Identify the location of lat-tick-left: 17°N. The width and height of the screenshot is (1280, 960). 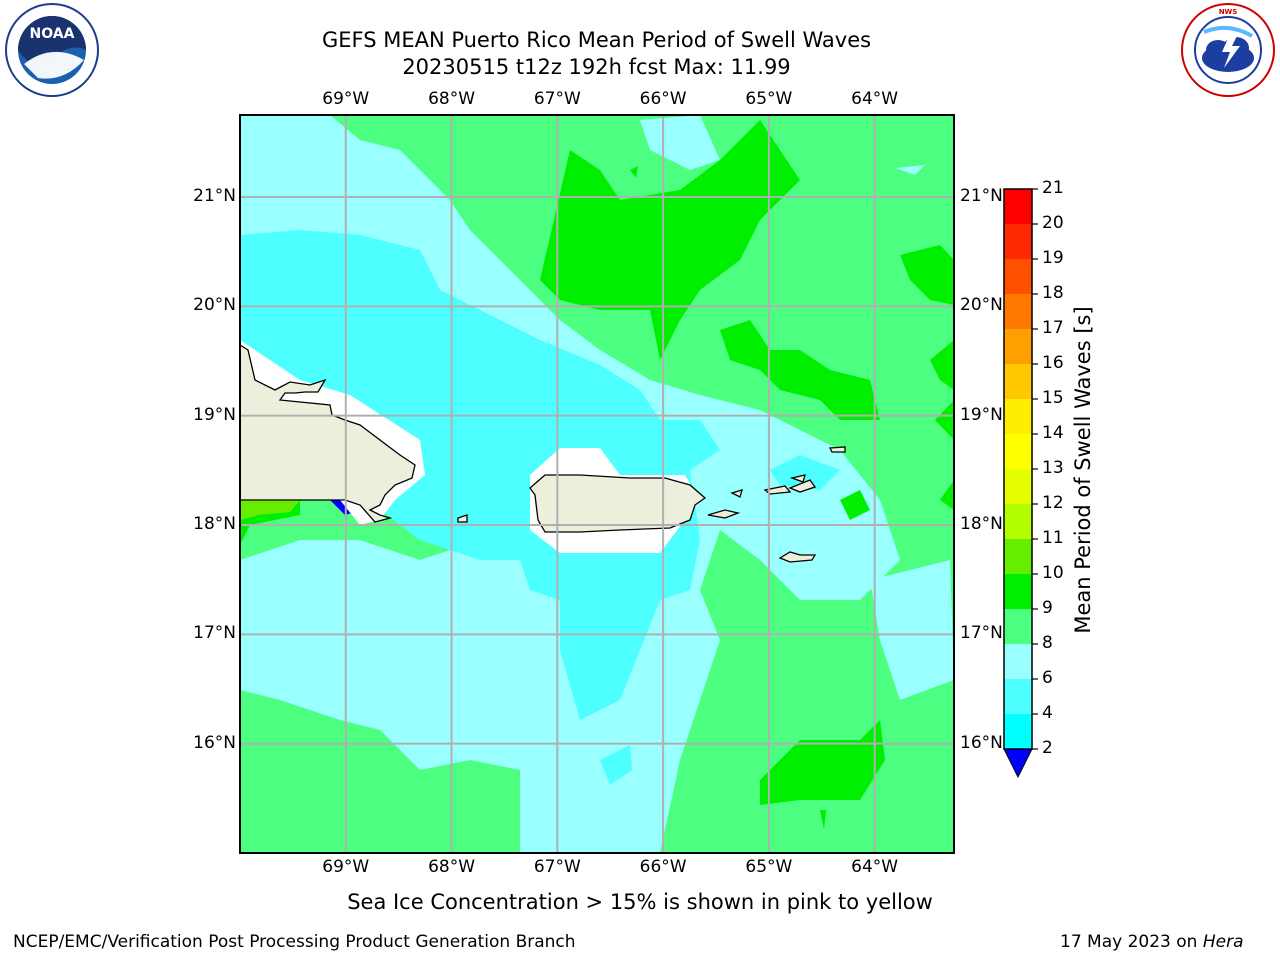
(214, 633).